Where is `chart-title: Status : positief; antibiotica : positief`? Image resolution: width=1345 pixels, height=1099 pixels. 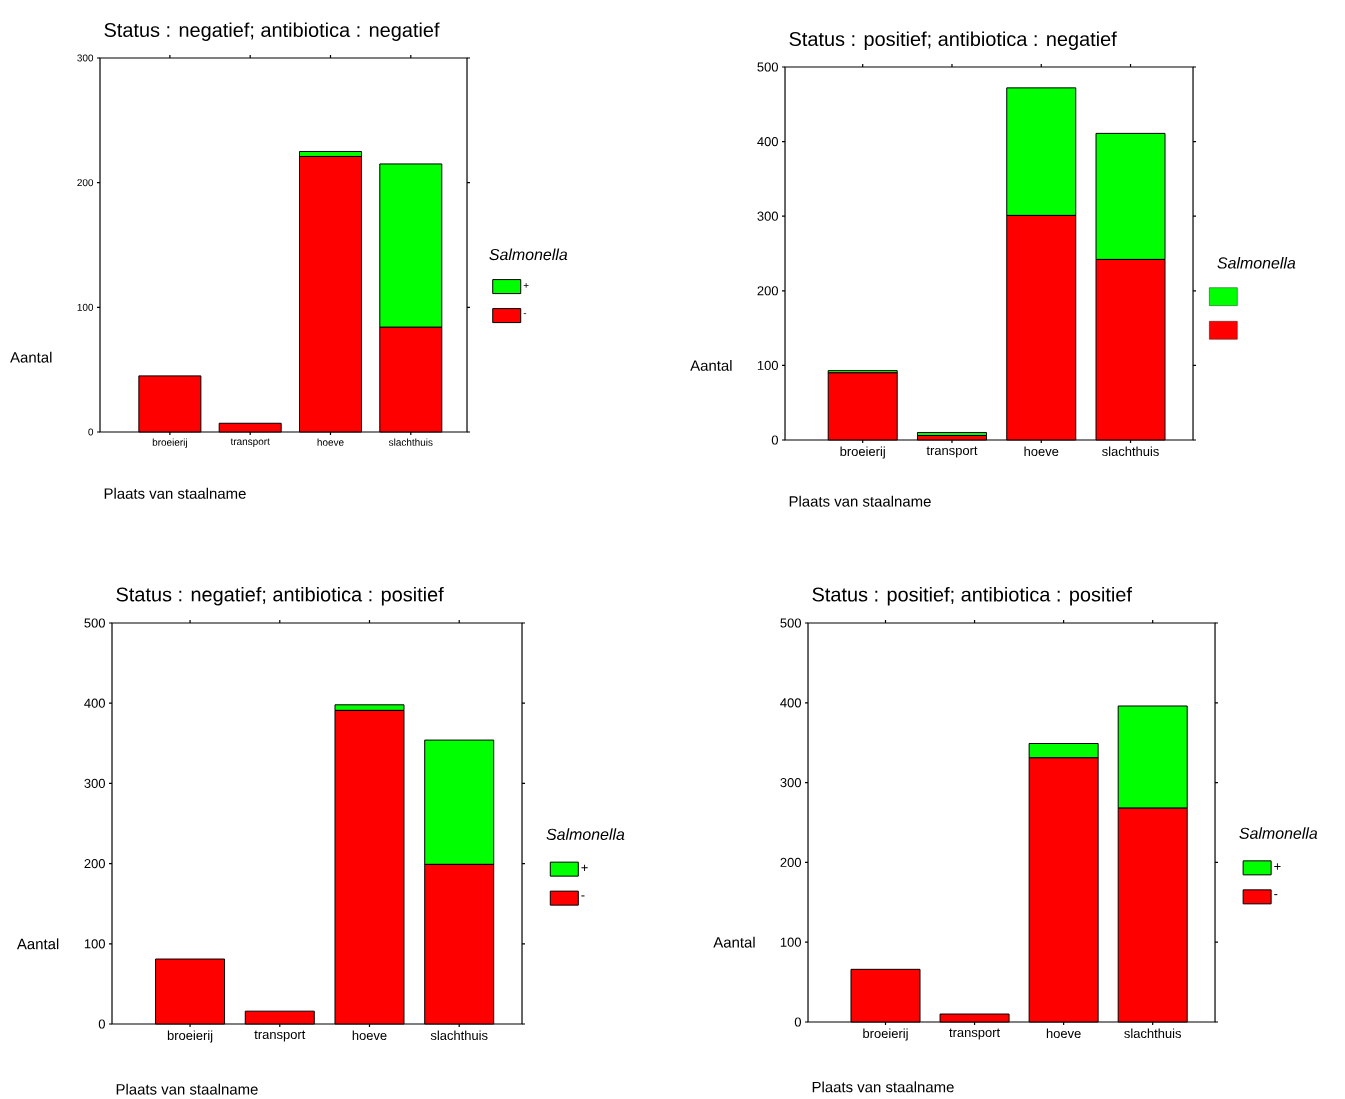 chart-title: Status : positief; antibiotica : positief is located at coordinates (972, 596).